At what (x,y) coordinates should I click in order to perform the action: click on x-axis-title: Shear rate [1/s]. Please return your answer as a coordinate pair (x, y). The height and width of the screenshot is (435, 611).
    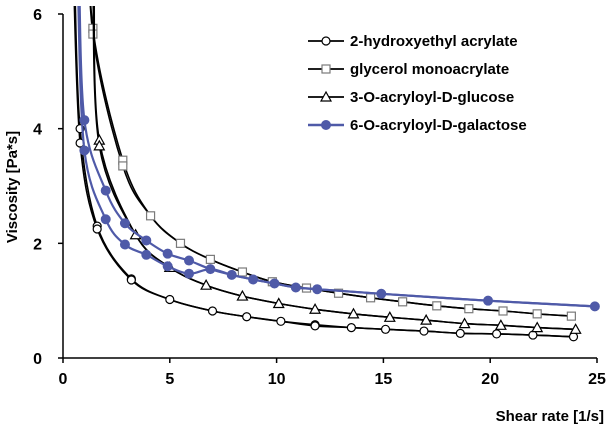
    Looking at the image, I should click on (550, 416).